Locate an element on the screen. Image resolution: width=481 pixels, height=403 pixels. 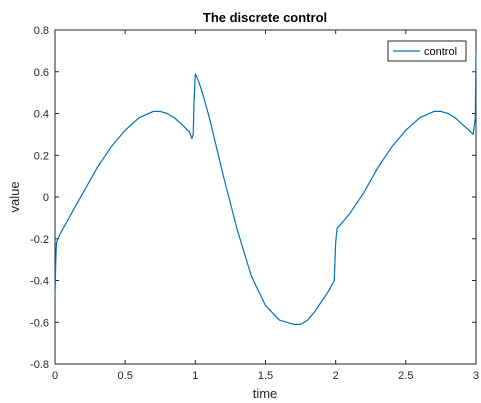
x-axis-label: time is located at coordinates (265, 393).